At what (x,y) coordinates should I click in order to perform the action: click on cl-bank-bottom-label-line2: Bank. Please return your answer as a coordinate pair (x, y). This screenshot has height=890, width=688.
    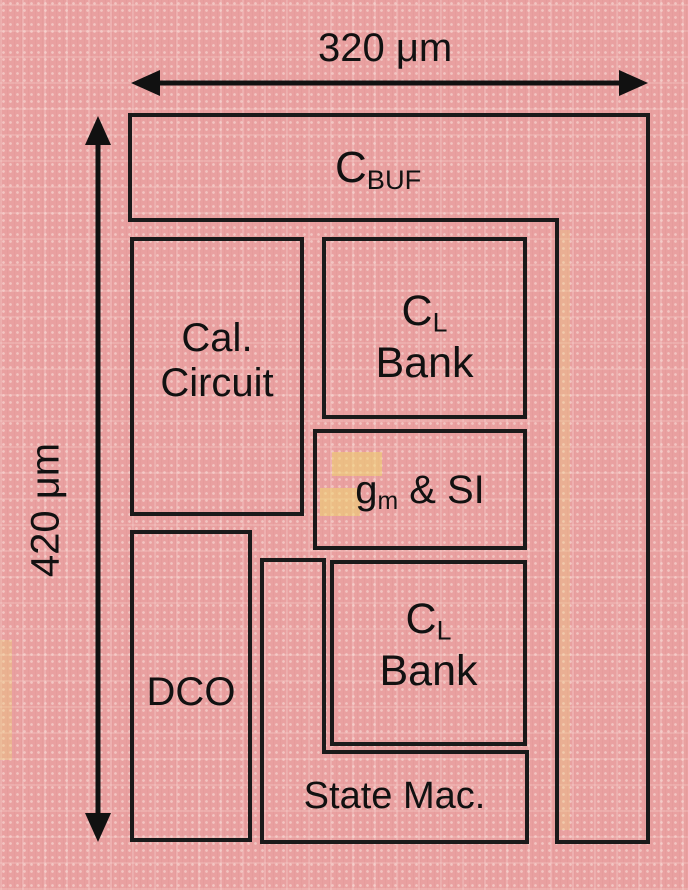
    Looking at the image, I should click on (428, 670).